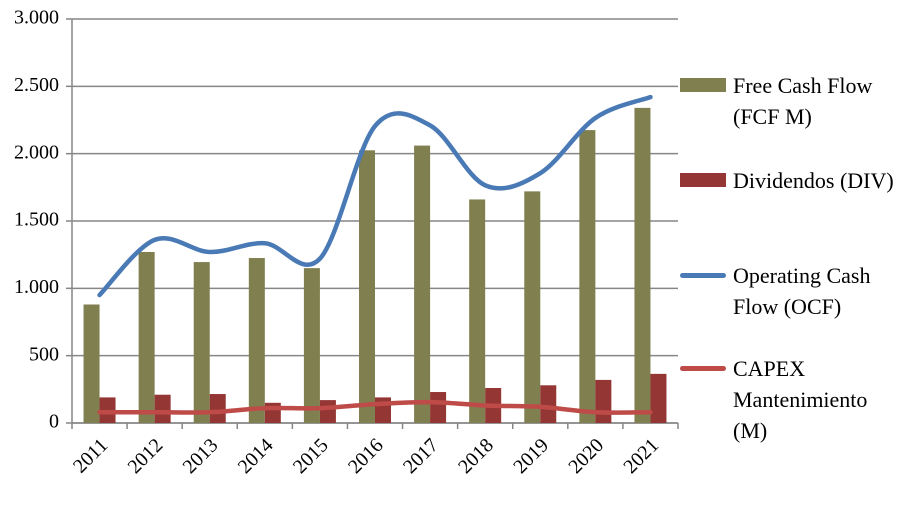 The image size is (921, 516). I want to click on legend-label: Free Cash Flow (FCF M), so click(803, 101).